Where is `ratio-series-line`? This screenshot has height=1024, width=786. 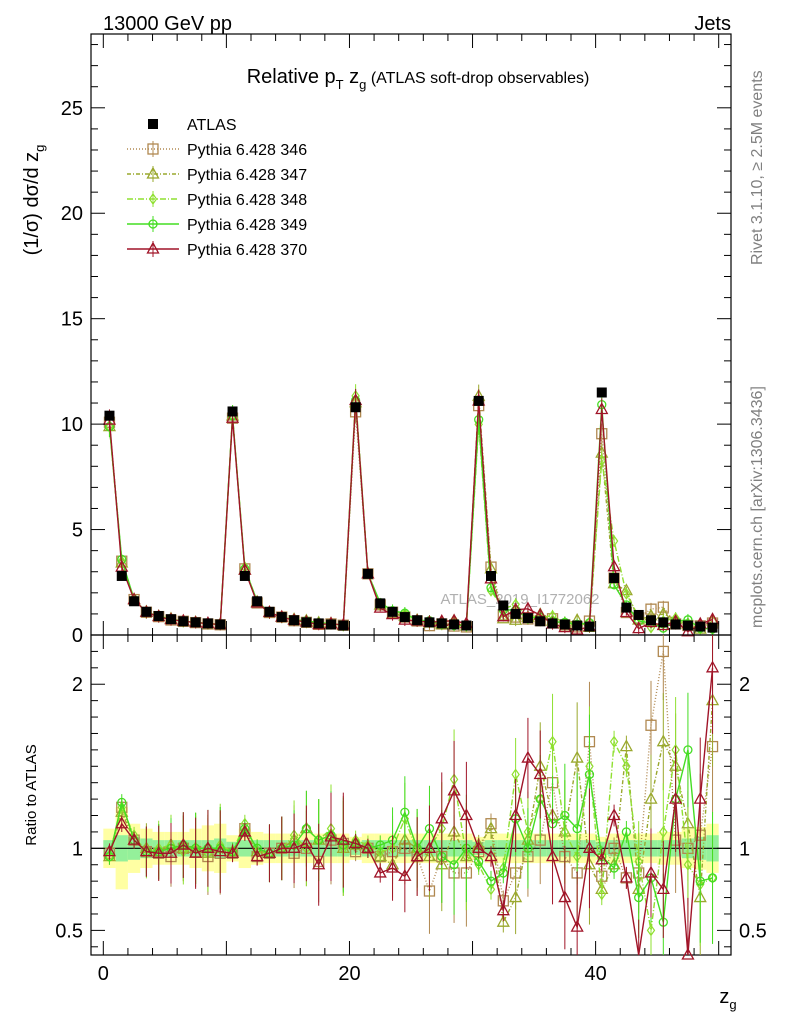
ratio-series-line is located at coordinates (410, 835).